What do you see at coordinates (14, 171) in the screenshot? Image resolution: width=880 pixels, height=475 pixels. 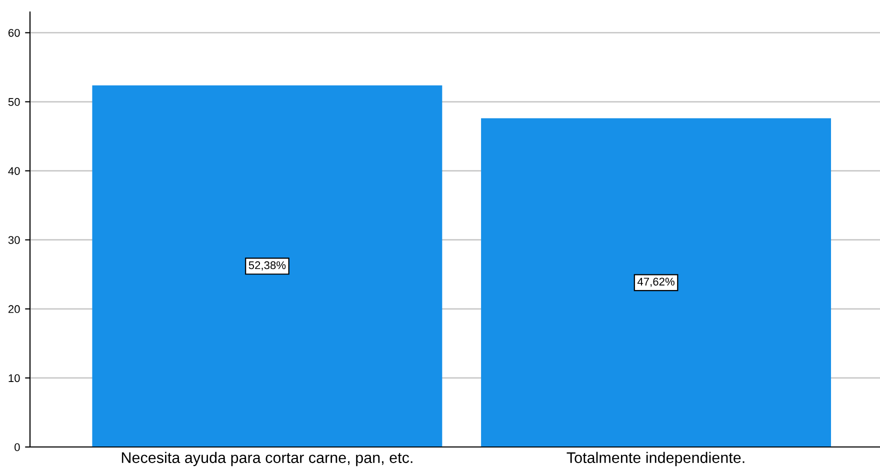 I see `y-tick-label: 40` at bounding box center [14, 171].